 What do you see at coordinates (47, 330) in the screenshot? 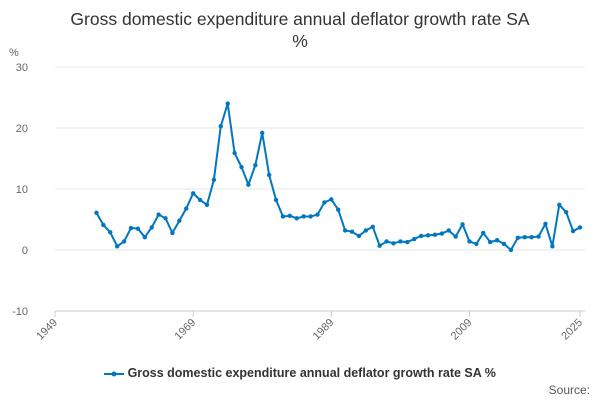
I see `x-tick-label: 1949` at bounding box center [47, 330].